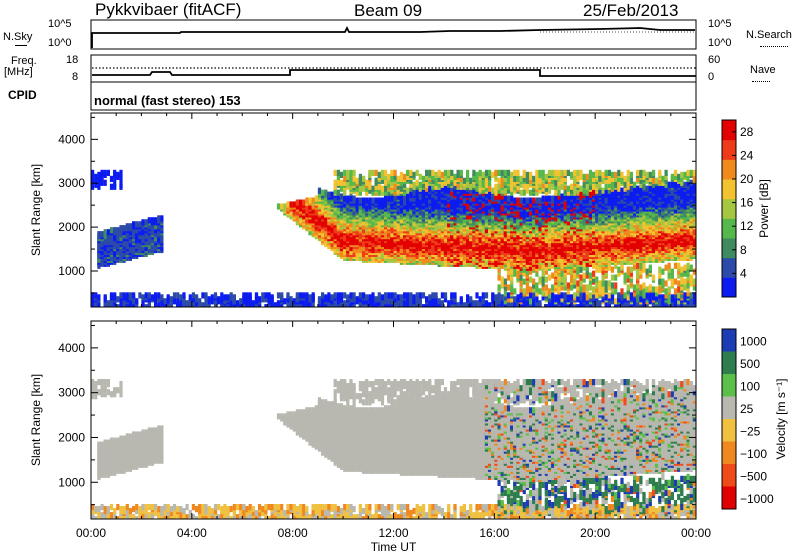 Image resolution: width=800 pixels, height=554 pixels. Describe the element at coordinates (763, 70) in the screenshot. I see `nave-label: Nave` at that location.